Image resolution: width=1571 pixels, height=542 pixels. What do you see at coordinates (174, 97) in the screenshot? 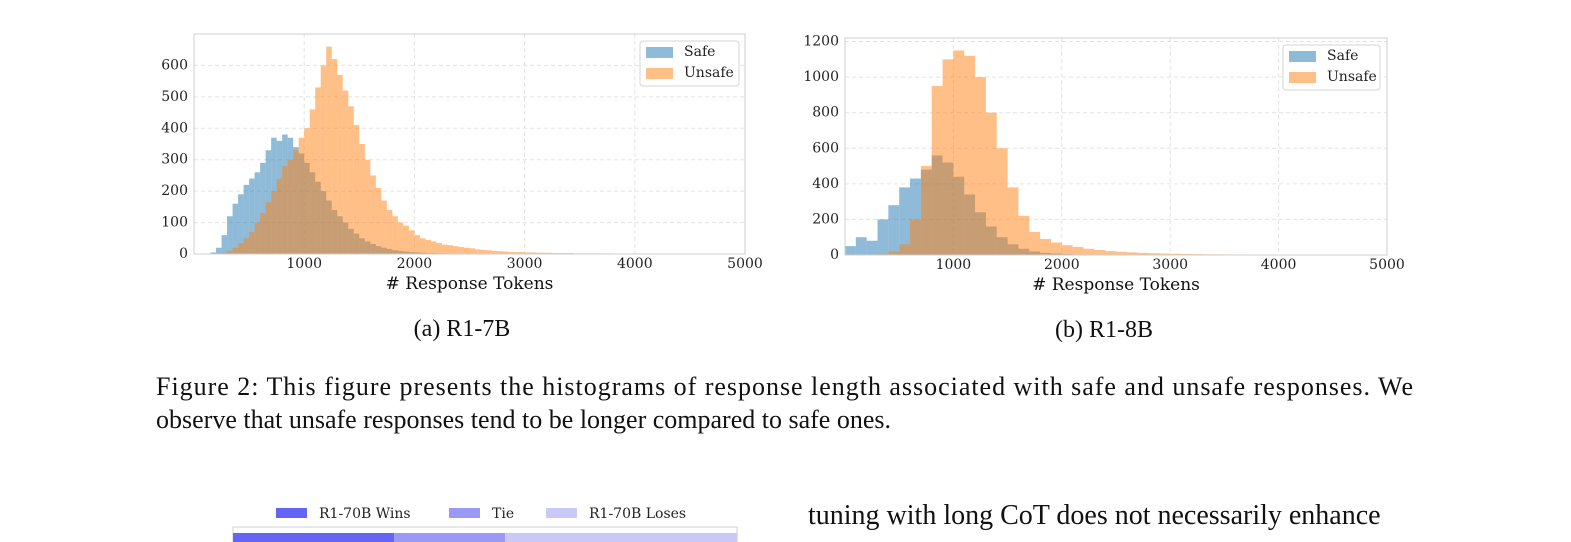
I see `y-tick-label: 500` at bounding box center [174, 97].